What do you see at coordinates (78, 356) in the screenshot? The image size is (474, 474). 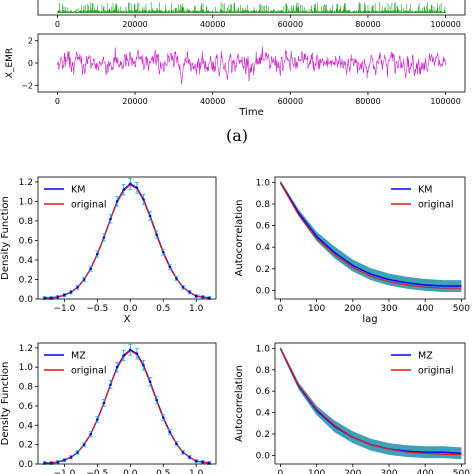 I see `legend-label: MZ` at bounding box center [78, 356].